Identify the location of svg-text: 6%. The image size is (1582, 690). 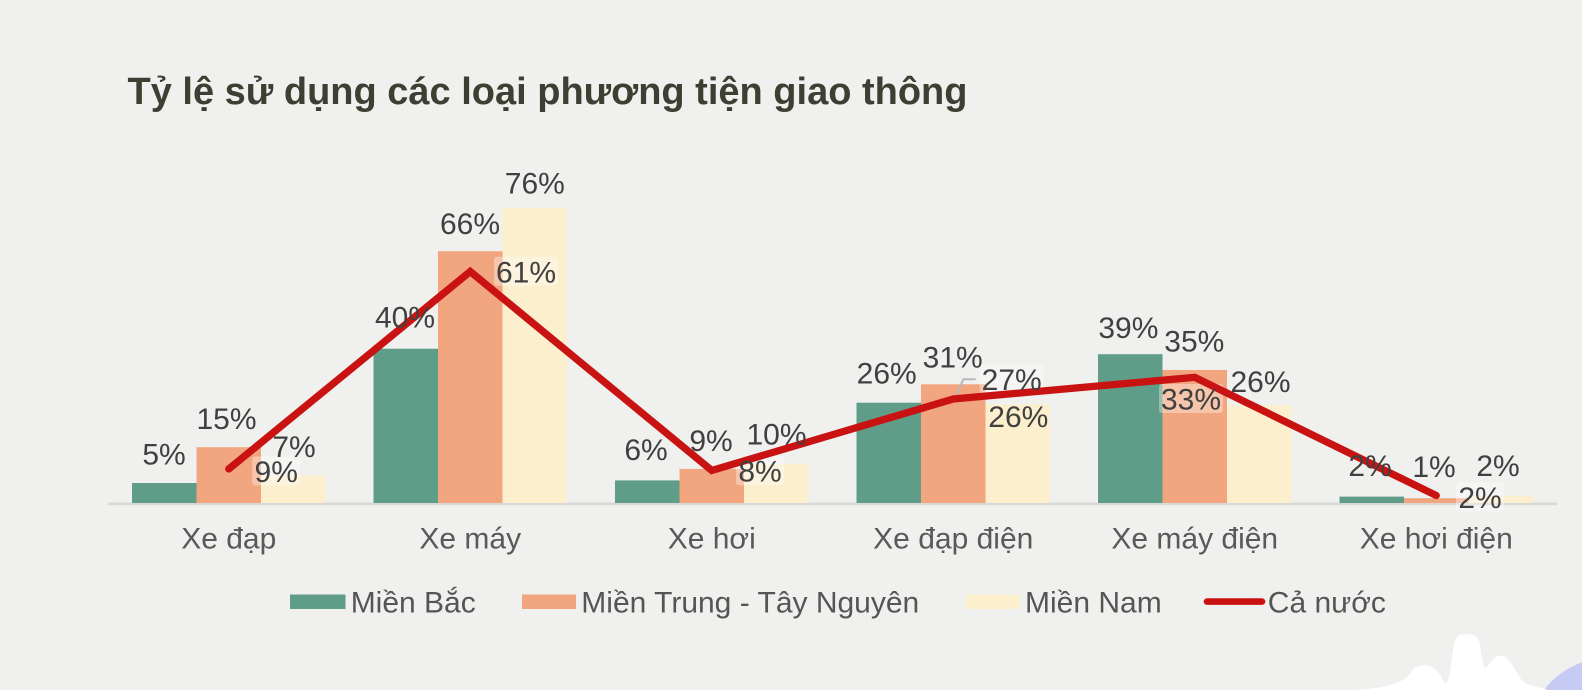
(645, 450).